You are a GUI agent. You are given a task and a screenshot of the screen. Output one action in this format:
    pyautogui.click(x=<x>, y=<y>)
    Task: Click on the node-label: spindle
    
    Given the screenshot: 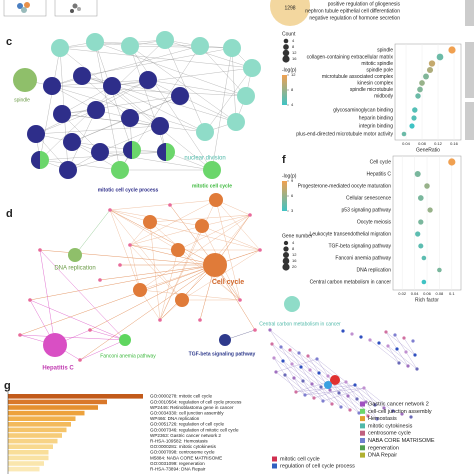 What is the action you would take?
    pyautogui.click(x=22, y=100)
    